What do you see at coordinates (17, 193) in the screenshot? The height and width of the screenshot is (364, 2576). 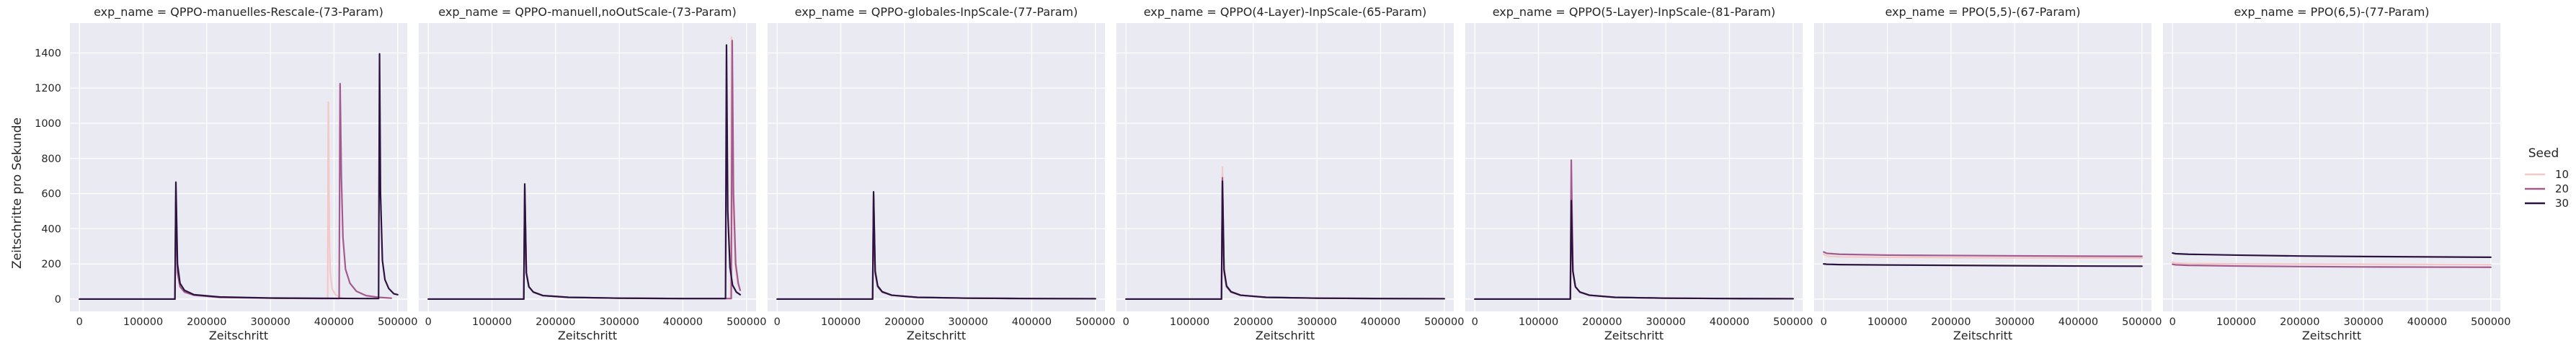 I see `y-axis-label: Zeitschritte pro Sekunde` at bounding box center [17, 193].